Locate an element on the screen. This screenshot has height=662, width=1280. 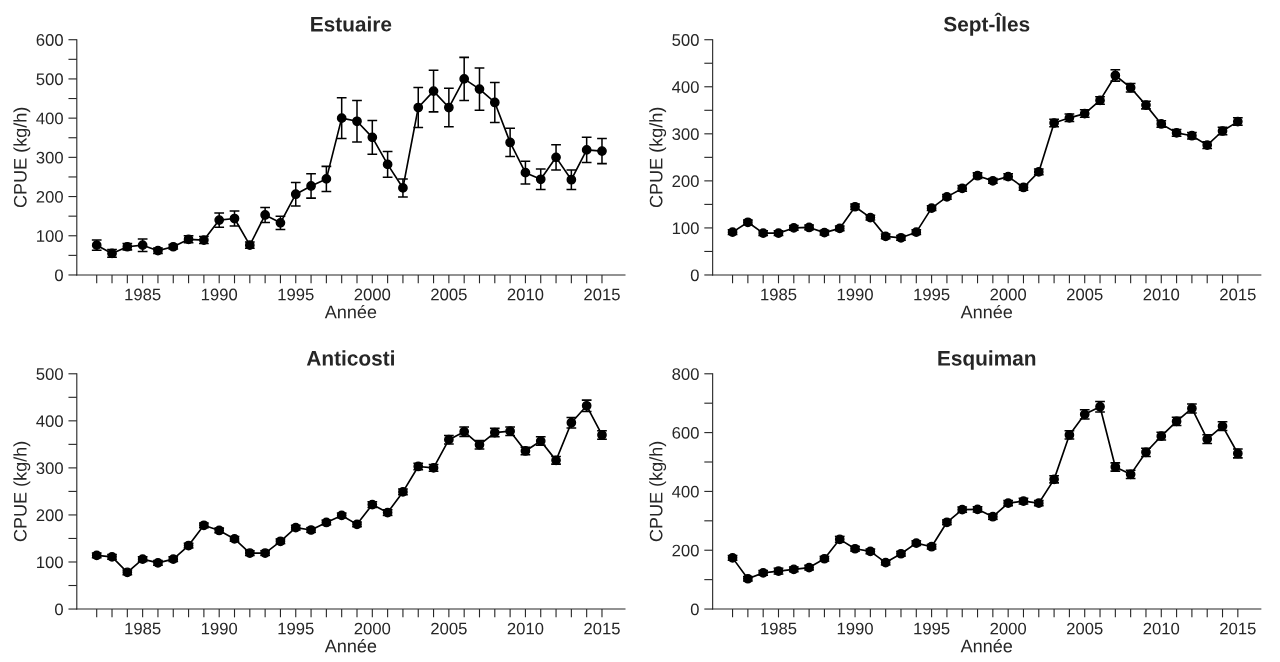
y-tick-label: 200 is located at coordinates (685, 181).